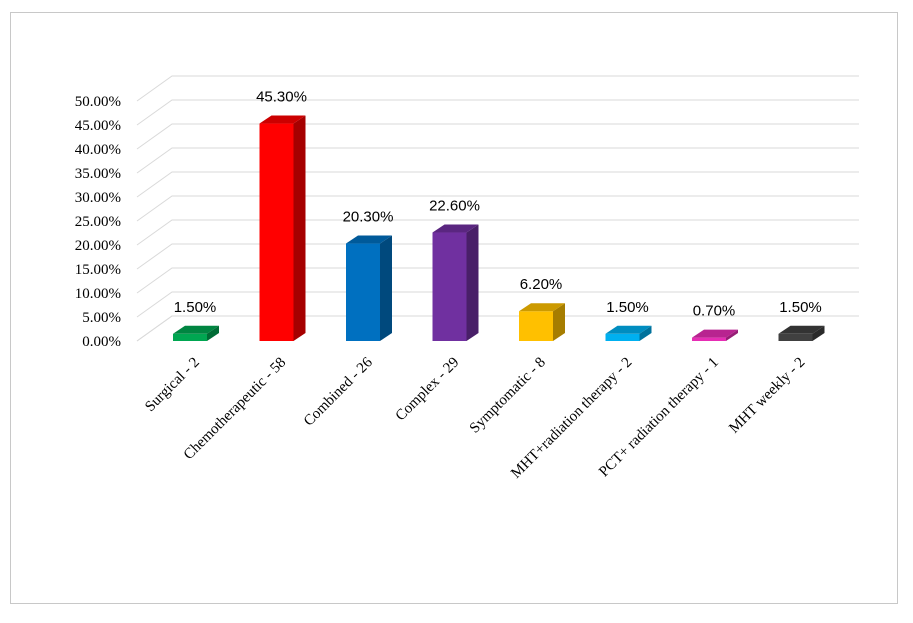 The height and width of the screenshot is (623, 913). What do you see at coordinates (508, 396) in the screenshot?
I see `category-label: Symptomatic - 8` at bounding box center [508, 396].